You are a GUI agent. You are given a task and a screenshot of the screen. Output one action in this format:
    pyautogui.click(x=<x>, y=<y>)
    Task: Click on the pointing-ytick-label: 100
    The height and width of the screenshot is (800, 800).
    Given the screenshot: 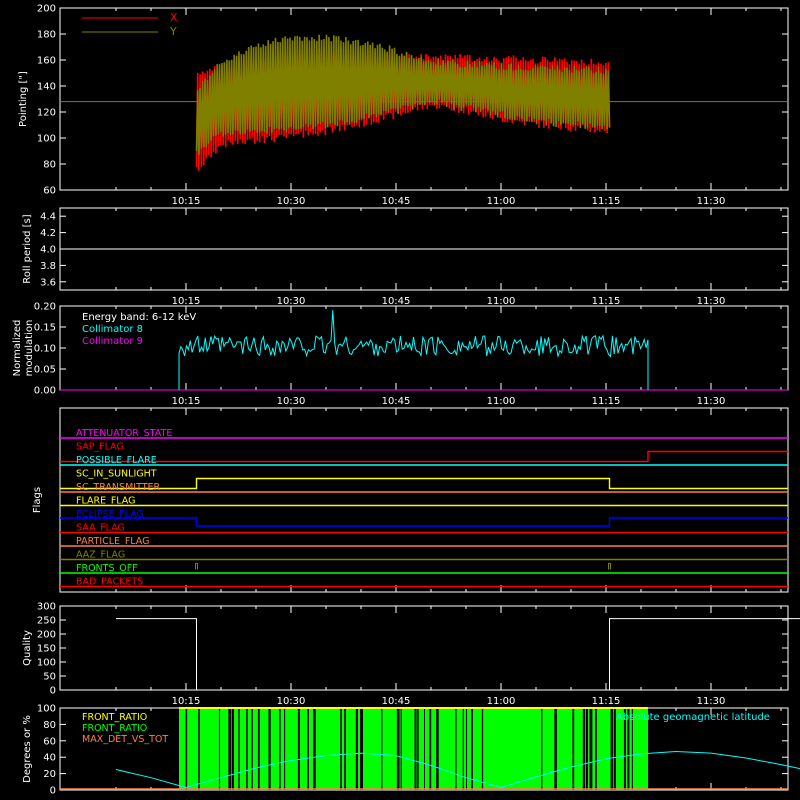 What is the action you would take?
    pyautogui.click(x=46, y=139)
    